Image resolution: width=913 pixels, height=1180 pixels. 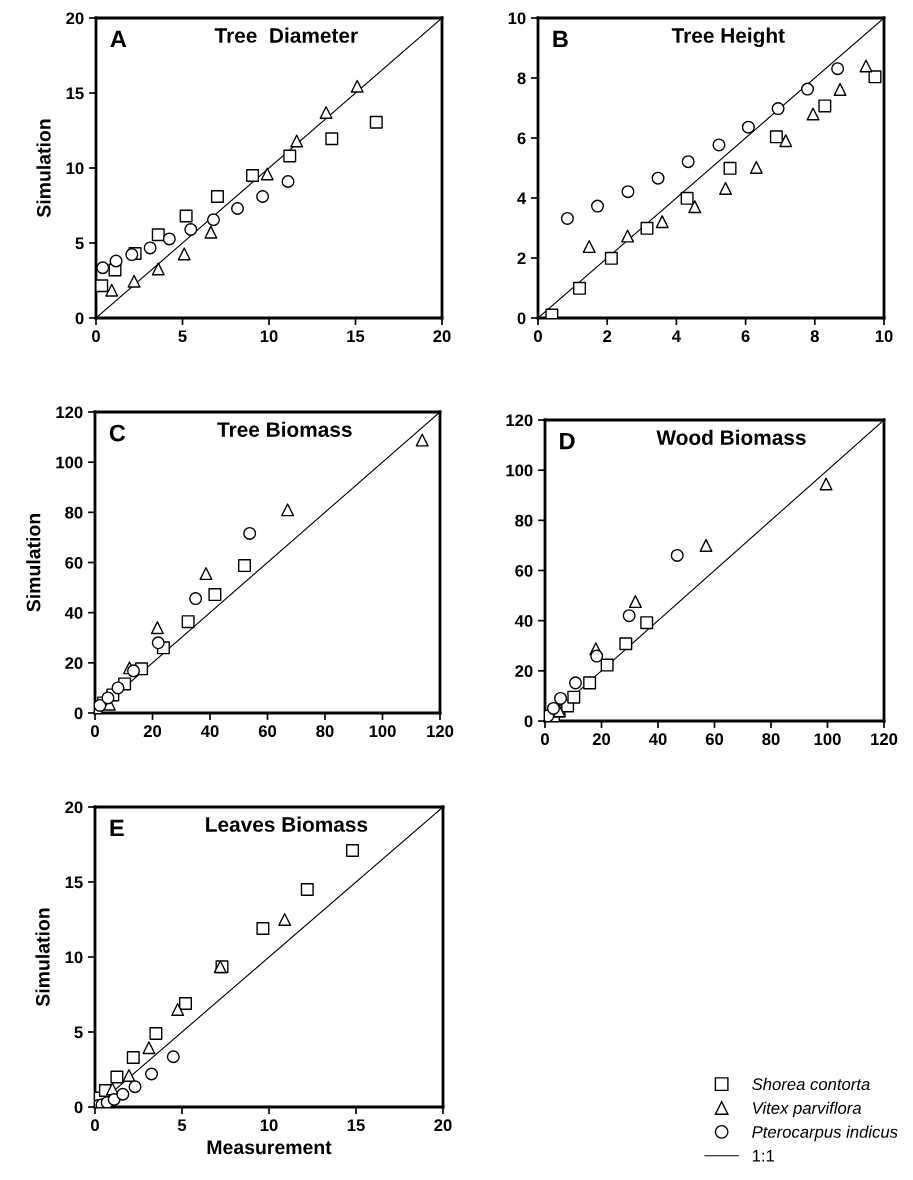 What do you see at coordinates (287, 824) in the screenshot?
I see `chart-title: Leaves Biomass` at bounding box center [287, 824].